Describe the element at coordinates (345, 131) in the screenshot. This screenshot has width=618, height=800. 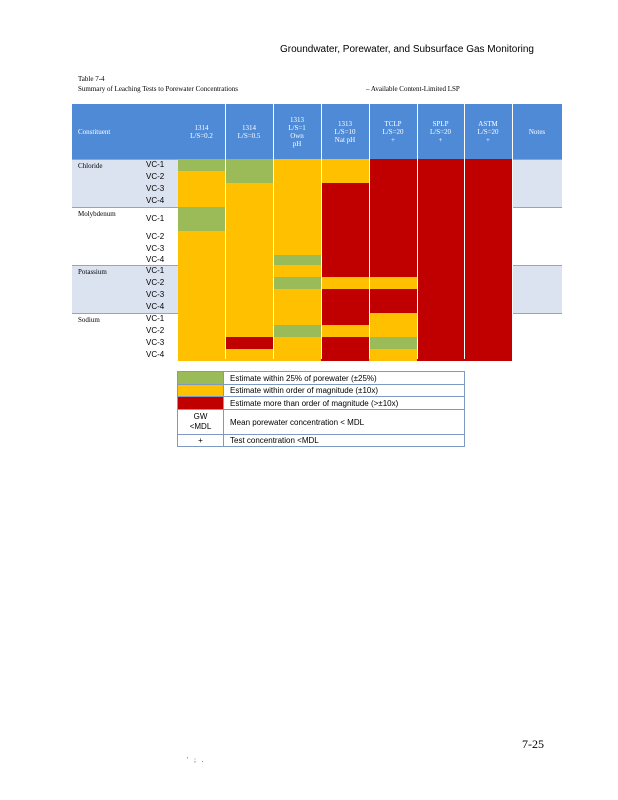
I see `header-col-4: 1313 L/S=10 Nat pH` at that location.